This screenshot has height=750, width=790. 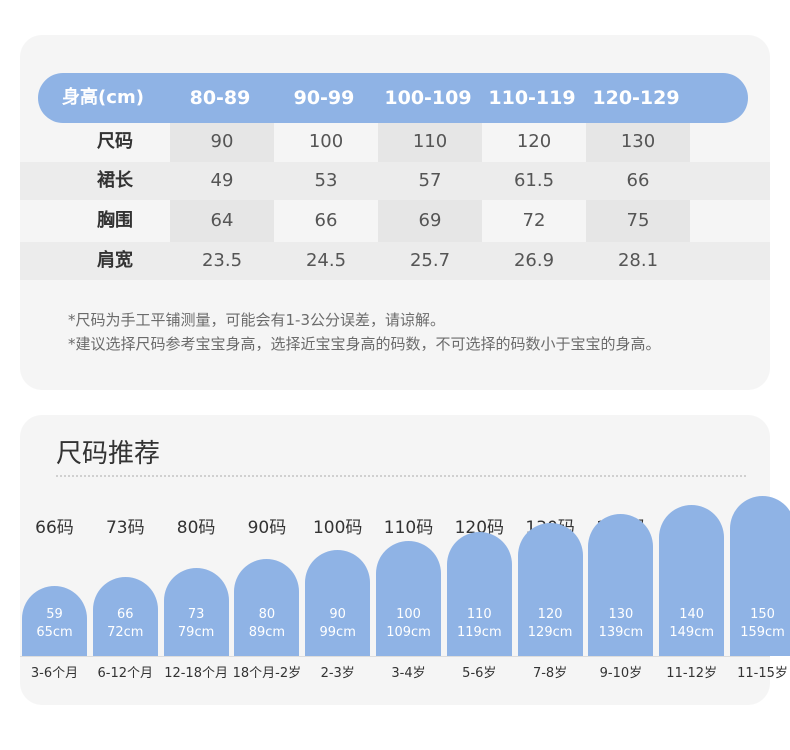 What do you see at coordinates (430, 180) in the screenshot?
I see `table-cell: 57` at bounding box center [430, 180].